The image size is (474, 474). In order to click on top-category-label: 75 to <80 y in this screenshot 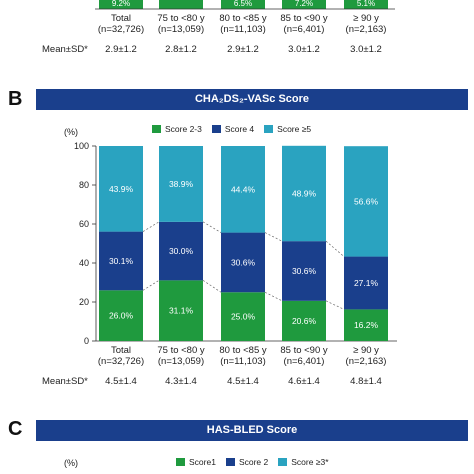, I will do `click(181, 18)`.